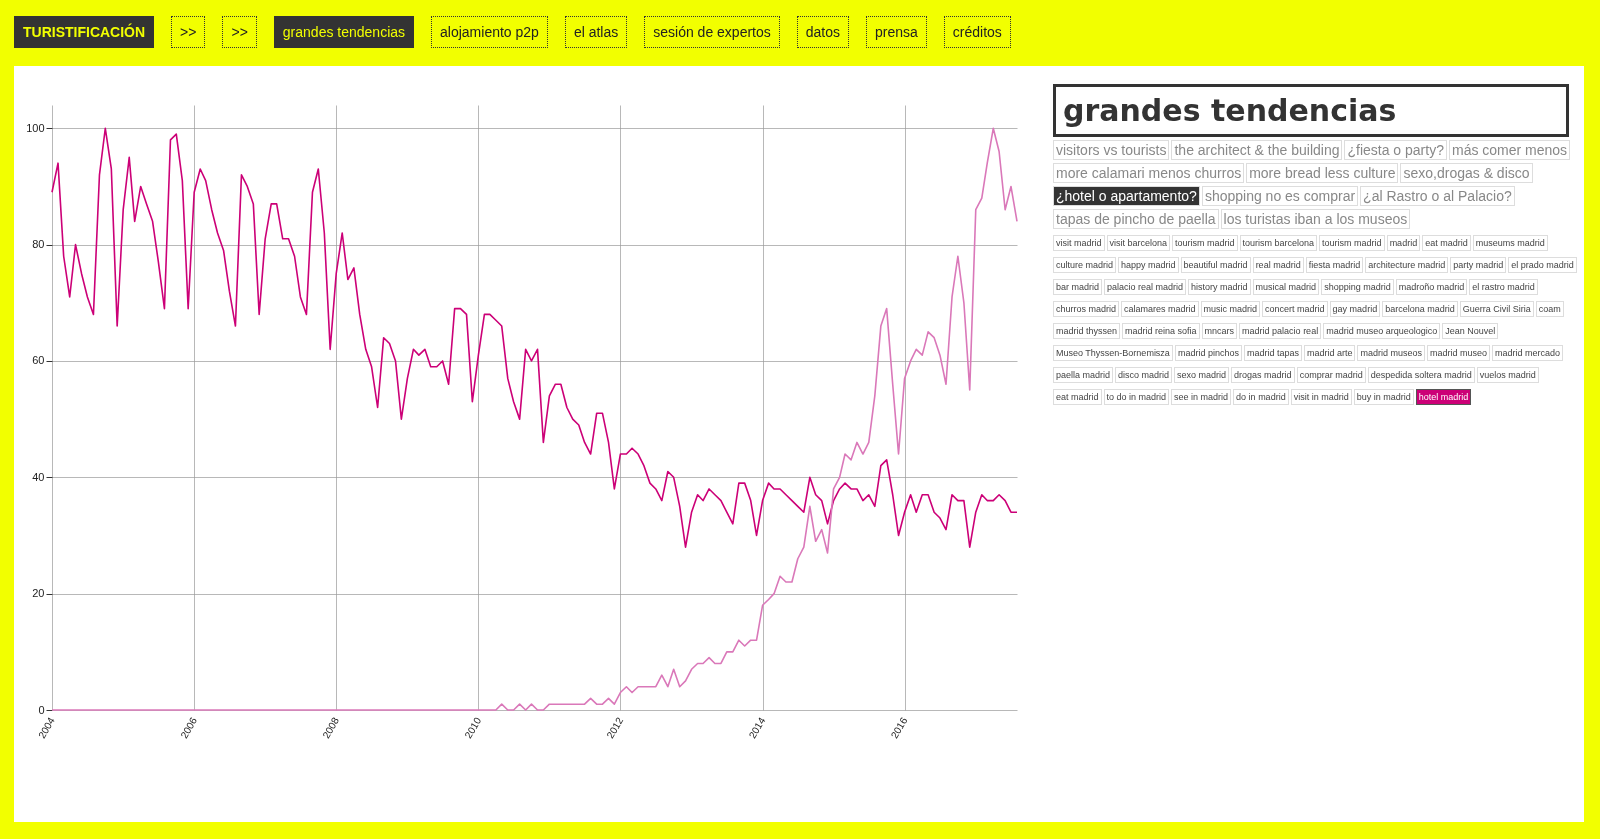 The height and width of the screenshot is (839, 1600). I want to click on text: madroño madrid, so click(1431, 287).